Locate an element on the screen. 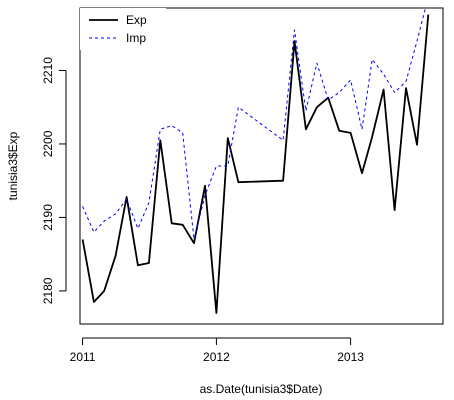 This screenshot has height=400, width=454. y-tick-label: 2190 is located at coordinates (48, 217).